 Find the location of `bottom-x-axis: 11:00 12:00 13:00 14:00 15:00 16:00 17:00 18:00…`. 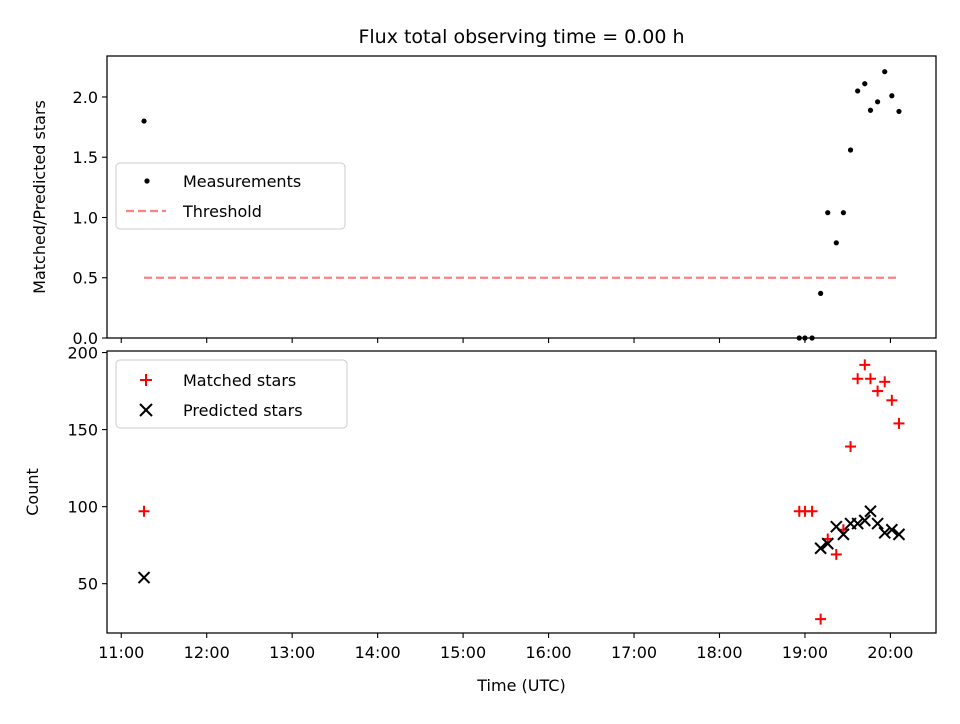

bottom-x-axis: 11:00 12:00 13:00 14:00 15:00 16:00 17:00 18:00… is located at coordinates (505, 647).